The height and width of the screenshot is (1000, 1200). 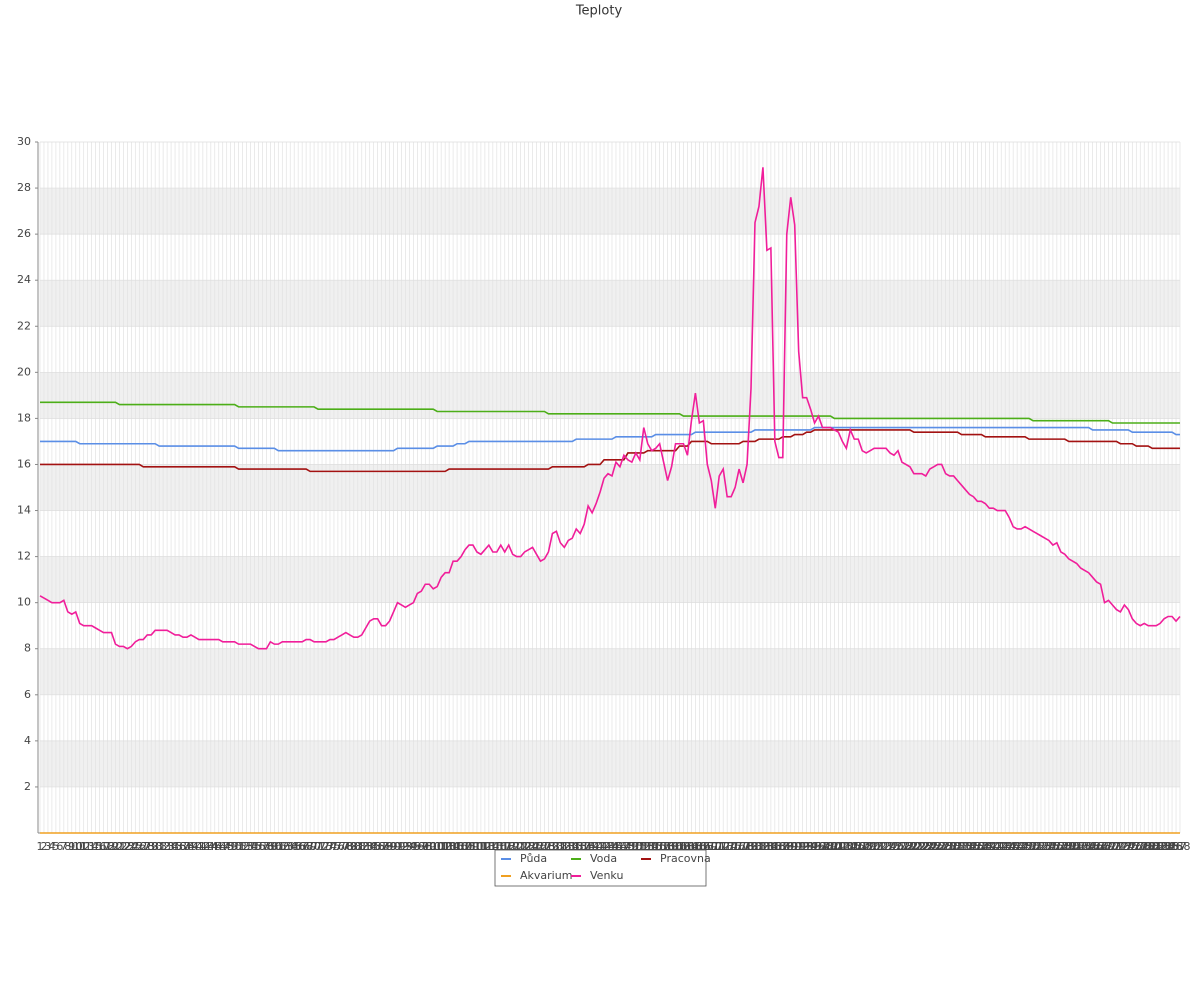 I want to click on x-tick-label: 235, so click(x=969, y=846).